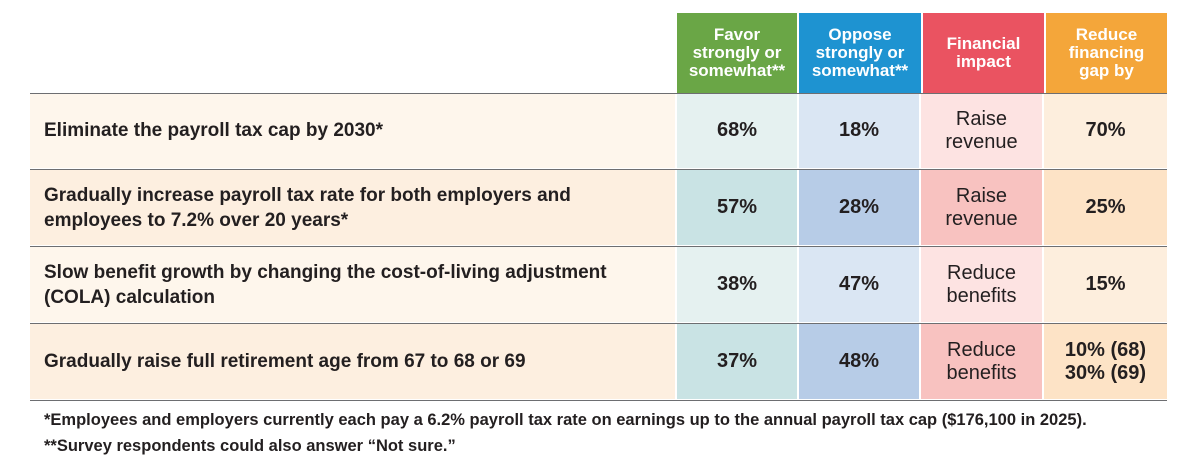 Image resolution: width=1200 pixels, height=470 pixels. I want to click on column-header-reduce-gap: Reduce financing gap by, so click(1106, 53).